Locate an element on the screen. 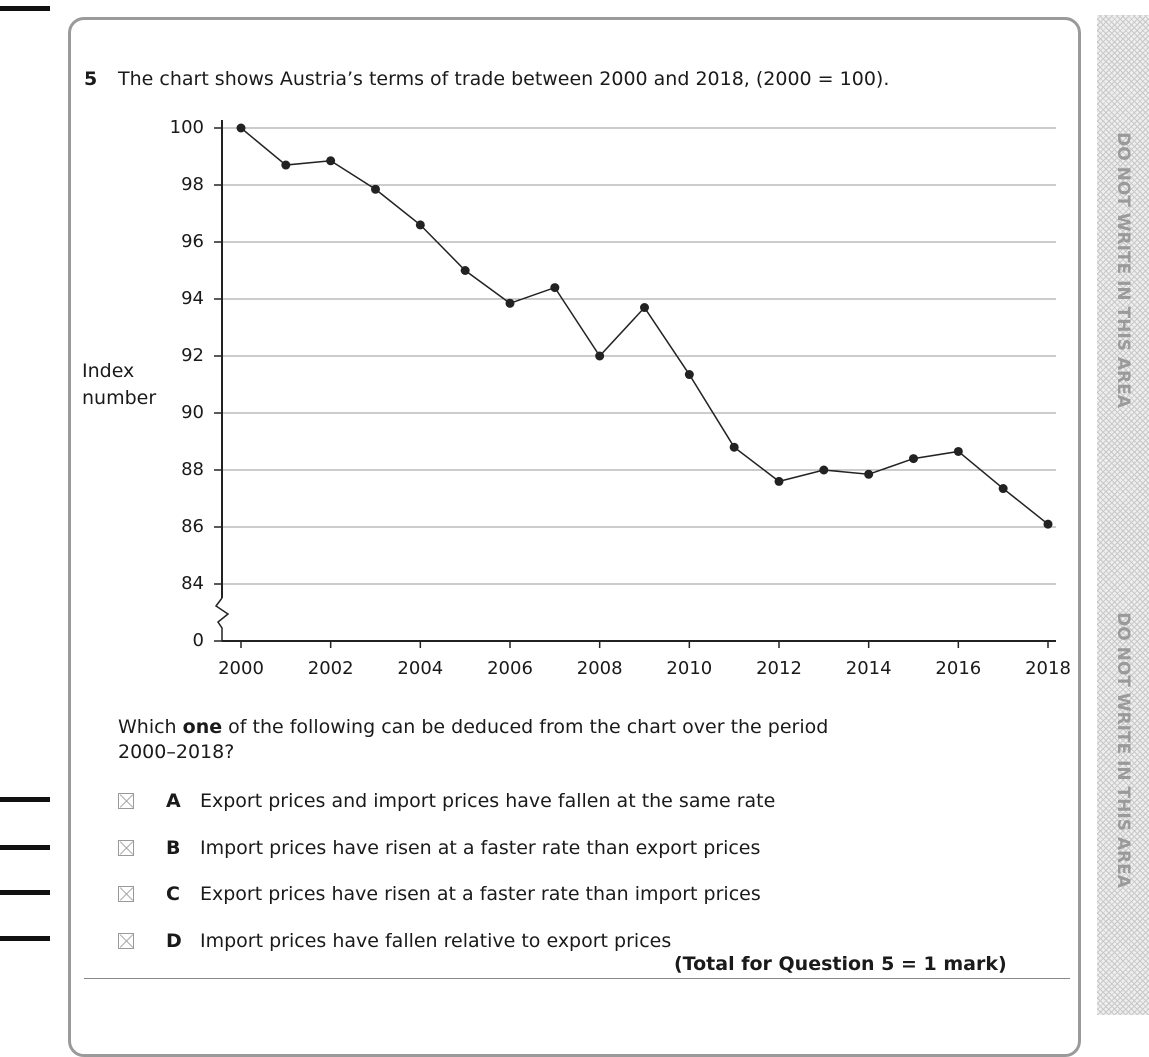 The width and height of the screenshot is (1149, 1057). x-tick-label: 2000 is located at coordinates (241, 668).